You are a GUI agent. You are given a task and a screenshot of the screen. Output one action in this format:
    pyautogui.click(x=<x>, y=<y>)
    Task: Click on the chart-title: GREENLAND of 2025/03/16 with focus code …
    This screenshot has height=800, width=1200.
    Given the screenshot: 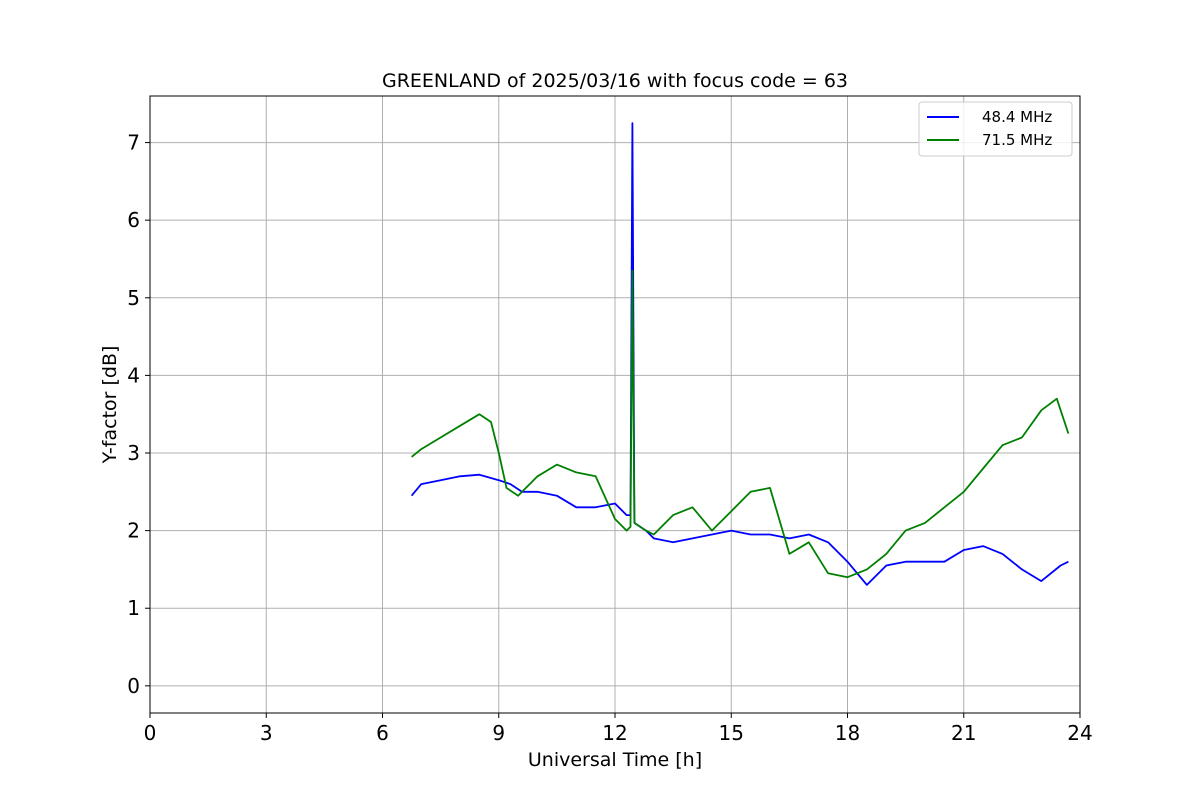 What is the action you would take?
    pyautogui.click(x=615, y=81)
    